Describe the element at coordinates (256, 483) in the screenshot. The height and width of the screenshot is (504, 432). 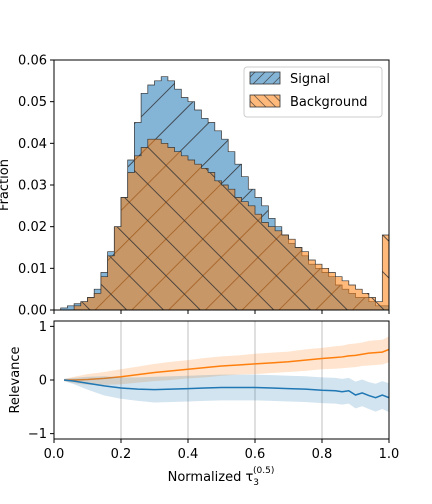
I see `x-axis-label-subscript: 3` at that location.